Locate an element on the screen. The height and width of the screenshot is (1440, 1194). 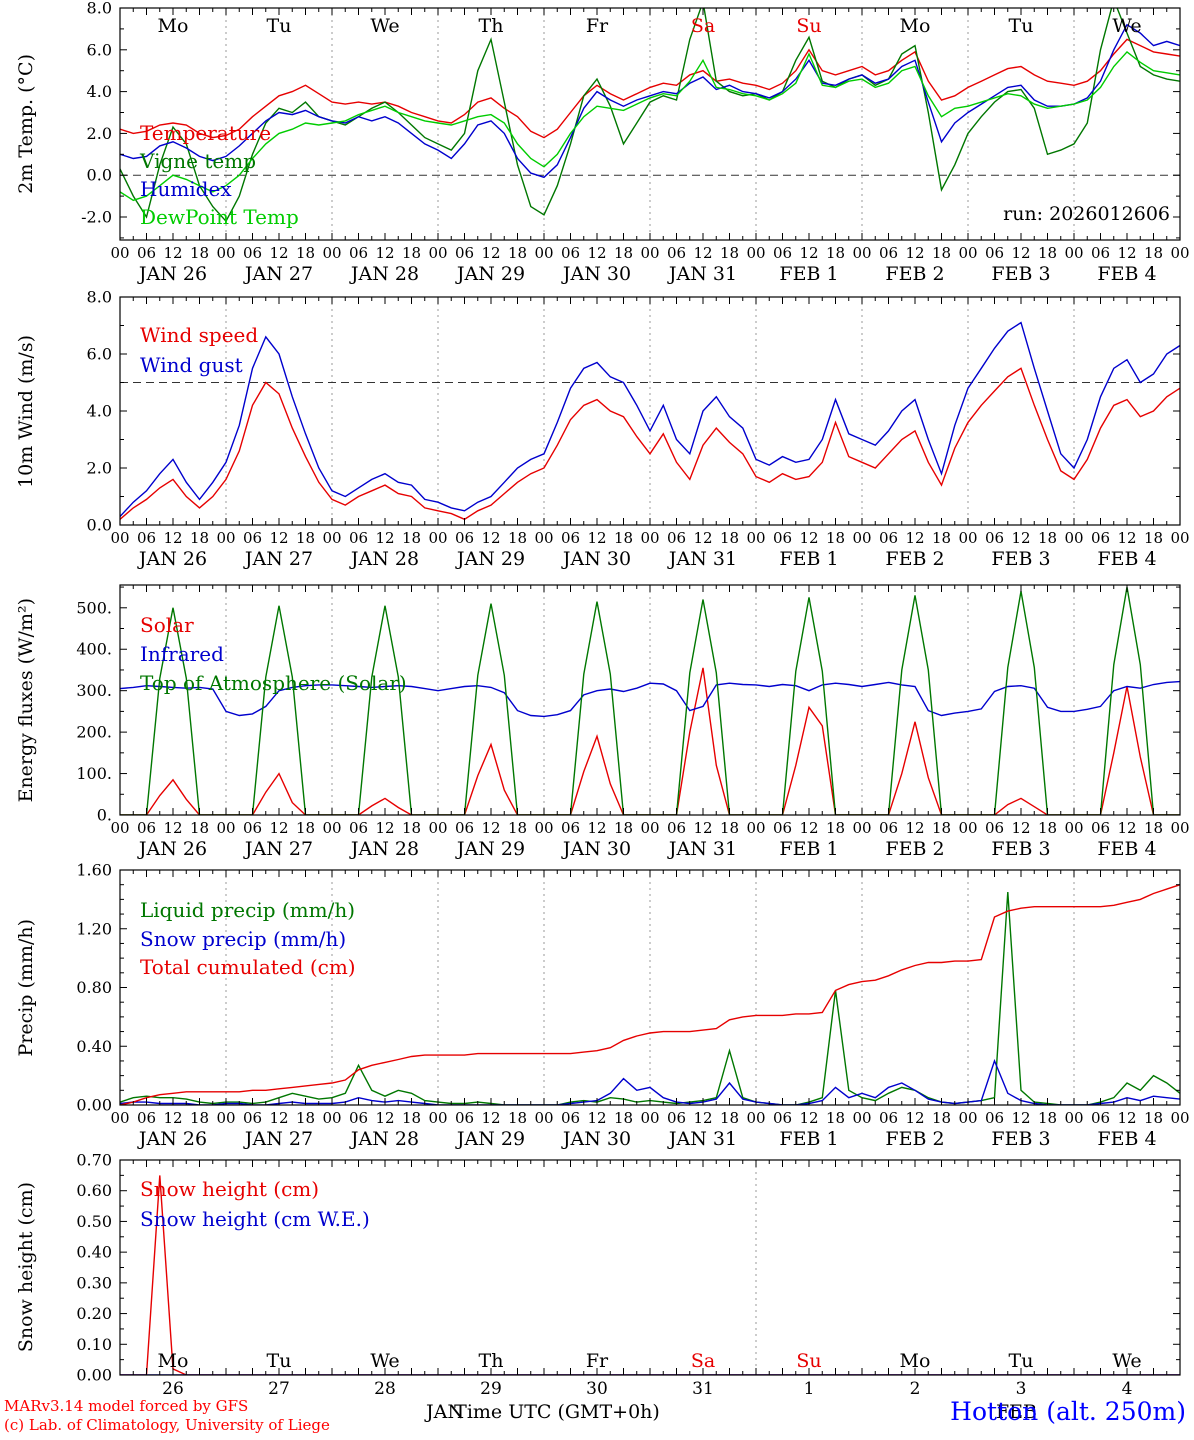
y-tick-label: 0.70 is located at coordinates (94, 1160).